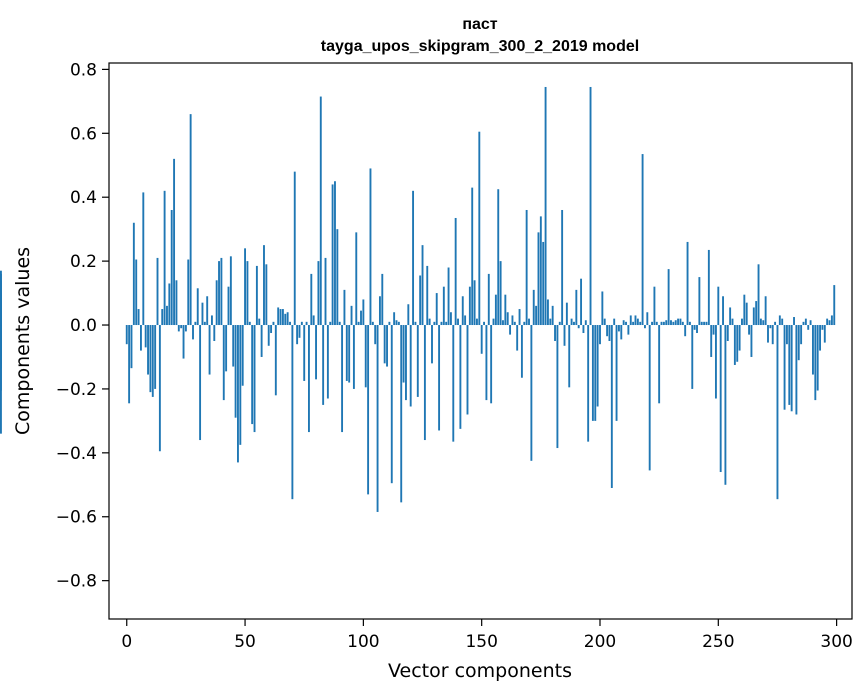 The height and width of the screenshot is (696, 867). Describe the element at coordinates (487, 635) in the screenshot. I see `x-axis-ticks: 0 50 100 150 200 250 300` at that location.